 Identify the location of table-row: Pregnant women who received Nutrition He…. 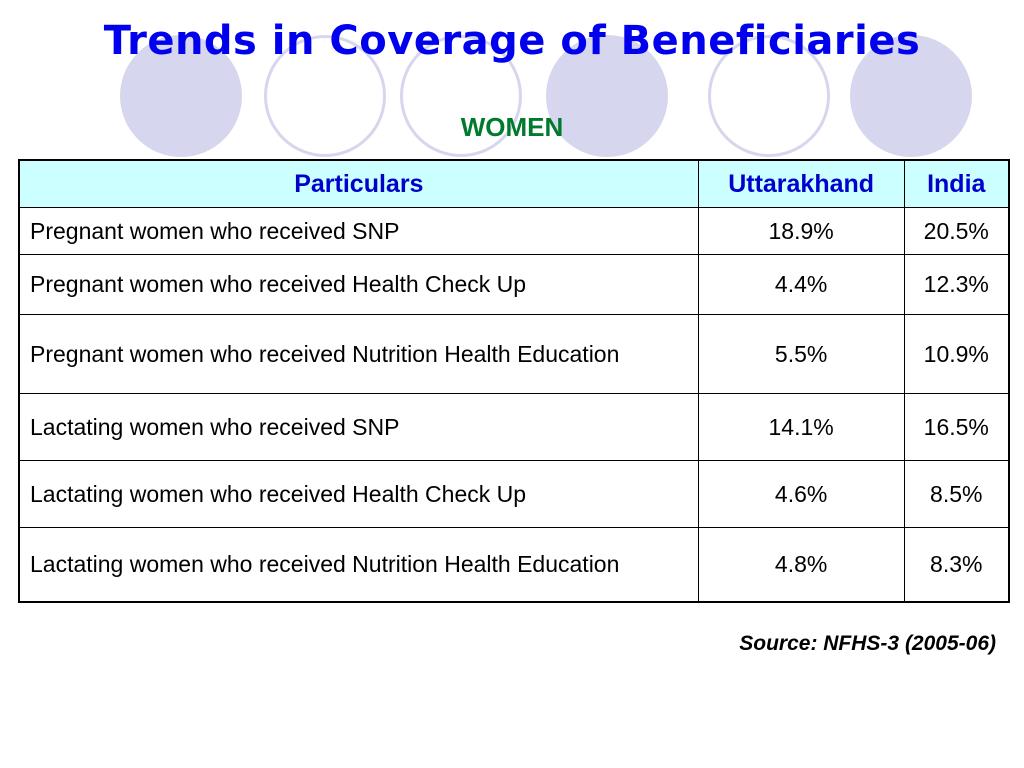
(514, 354).